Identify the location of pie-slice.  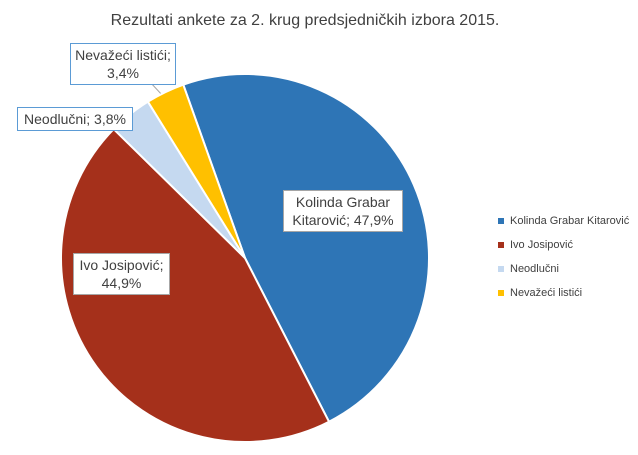
(196, 171).